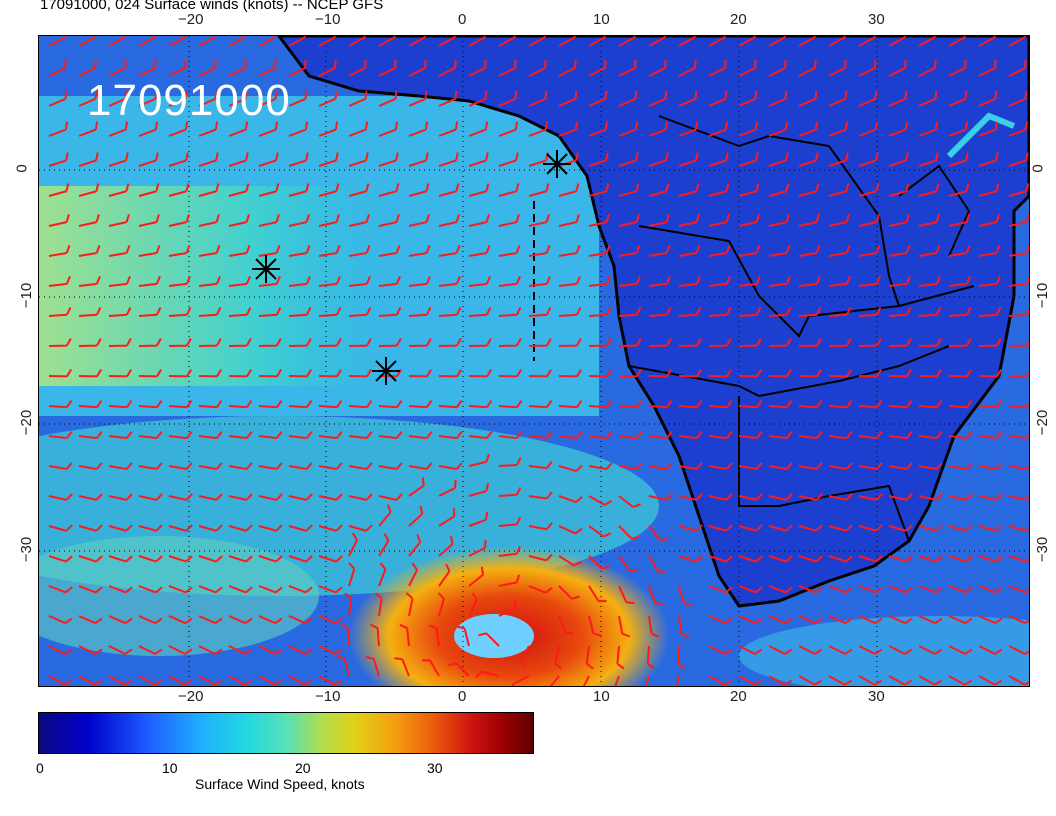 Image resolution: width=1056 pixels, height=816 pixels. Describe the element at coordinates (884, 651) in the screenshot. I see `southeast-wind-band` at that location.